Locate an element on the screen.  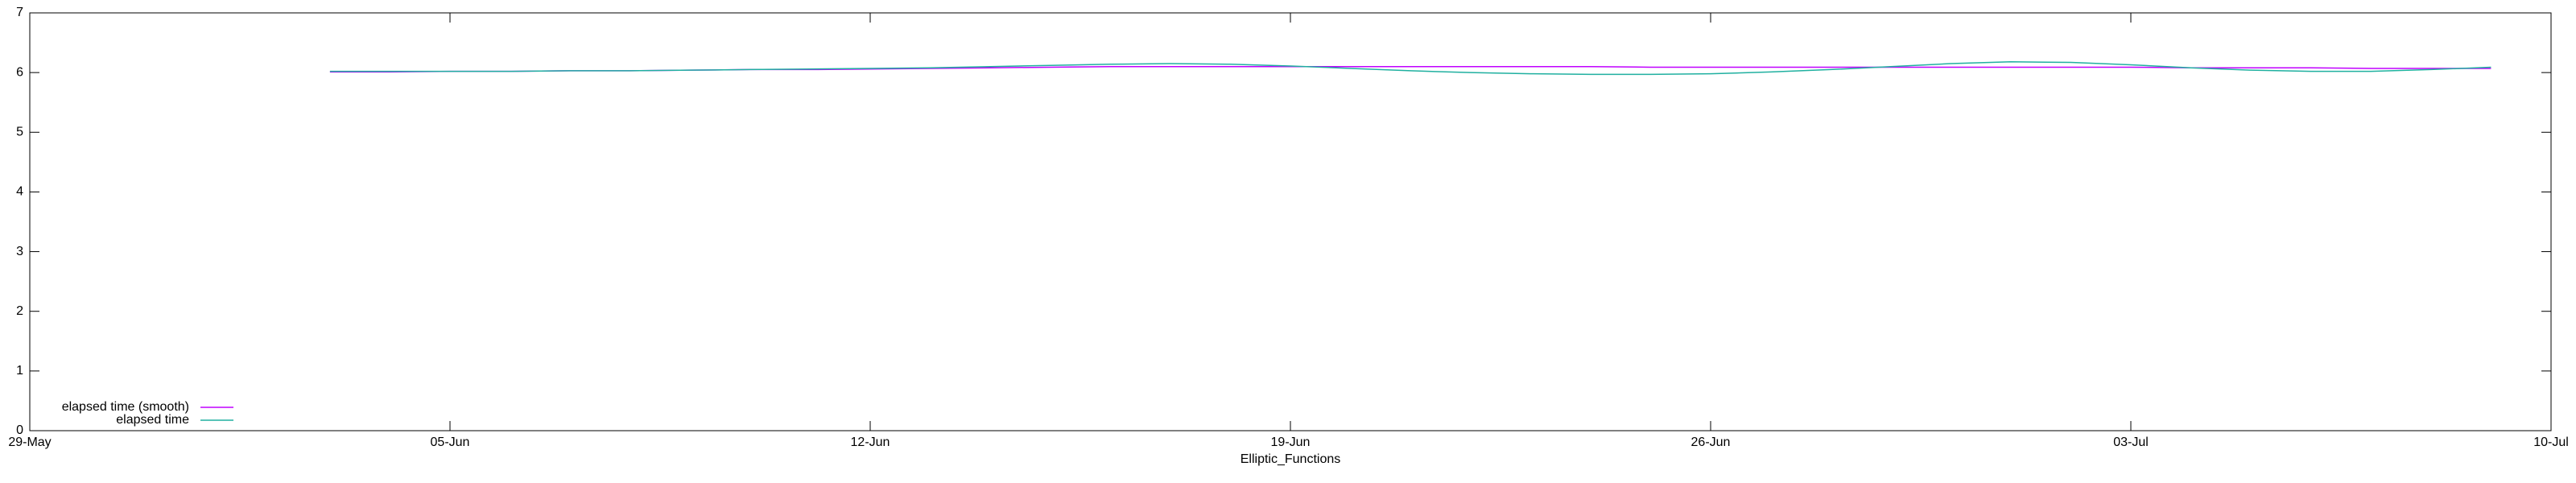
y-tick-label: 5 is located at coordinates (19, 132).